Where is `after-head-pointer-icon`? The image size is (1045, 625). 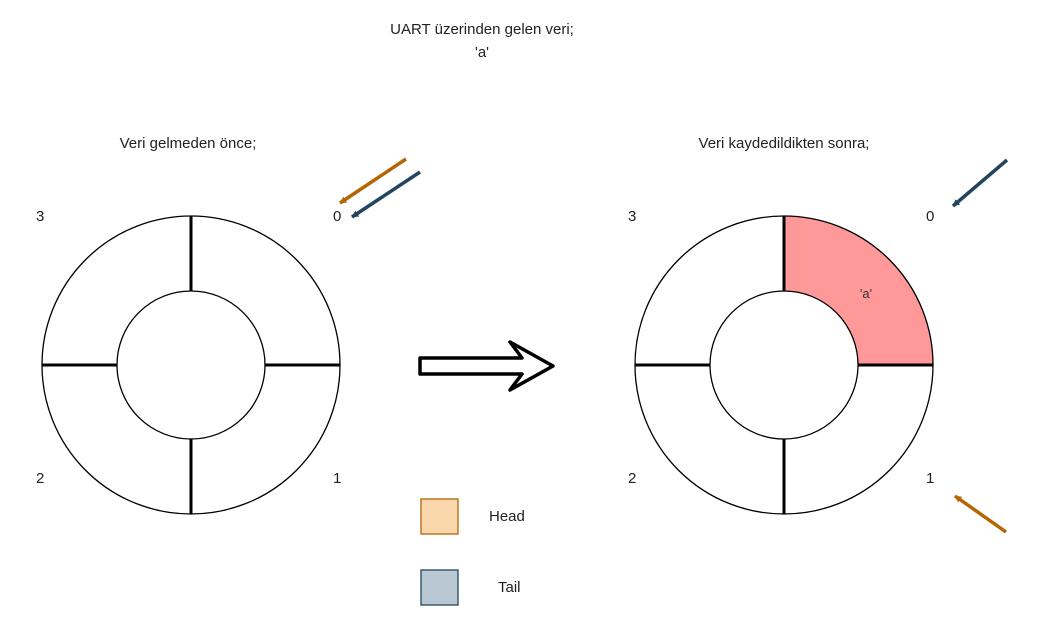
after-head-pointer-icon is located at coordinates (980, 514).